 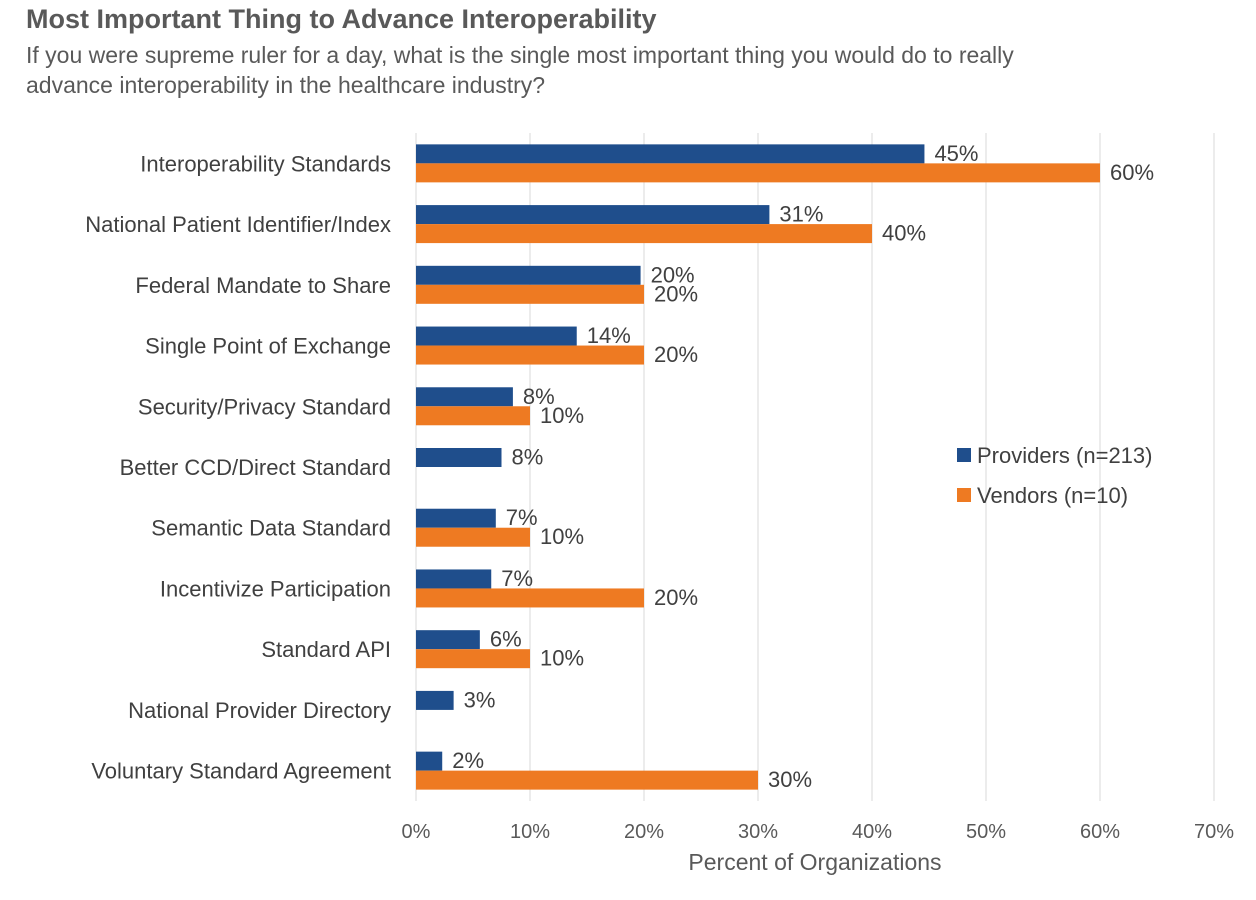 I want to click on x-tick-label: 40%, so click(x=872, y=832).